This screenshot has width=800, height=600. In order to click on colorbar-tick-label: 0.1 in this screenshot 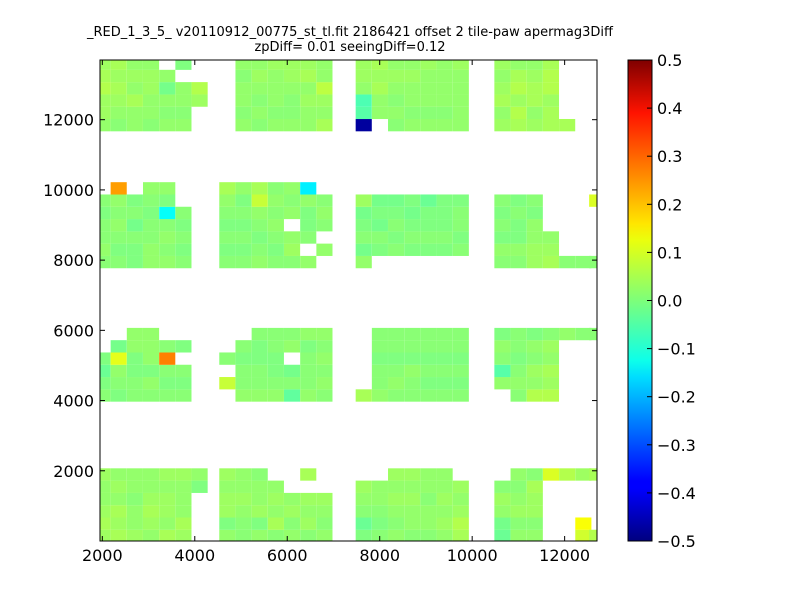, I will do `click(669, 252)`.